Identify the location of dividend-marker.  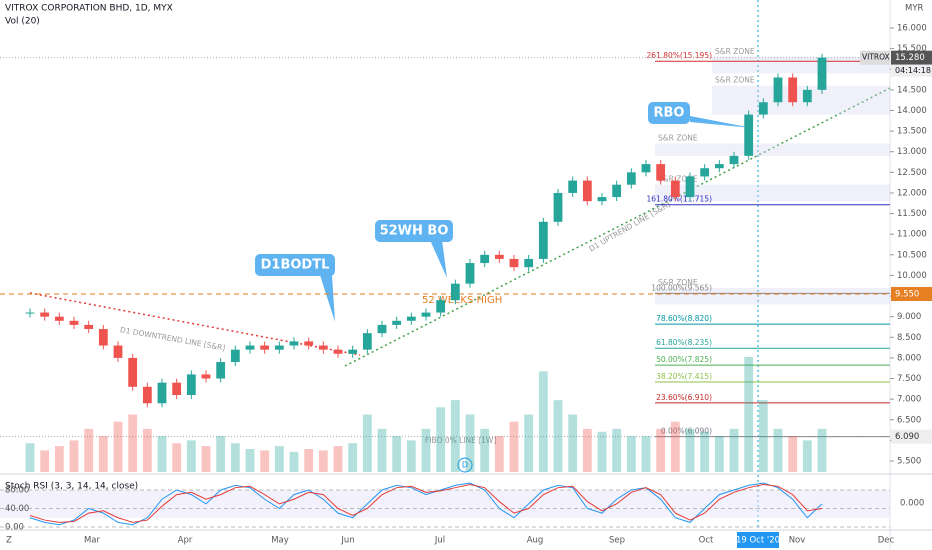
(465, 465).